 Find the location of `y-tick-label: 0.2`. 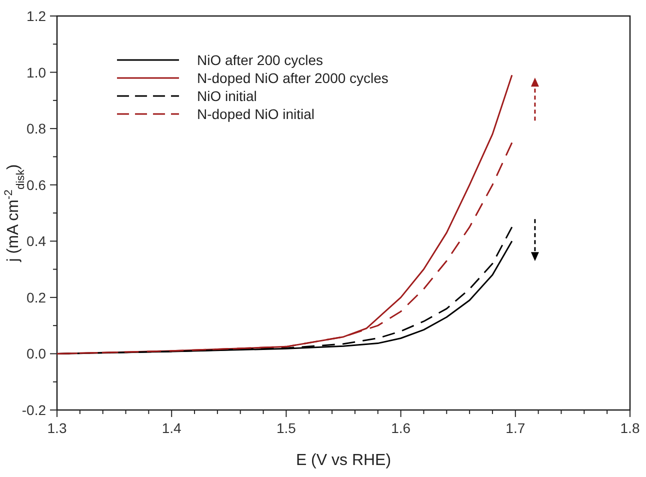

y-tick-label: 0.2 is located at coordinates (36, 297).